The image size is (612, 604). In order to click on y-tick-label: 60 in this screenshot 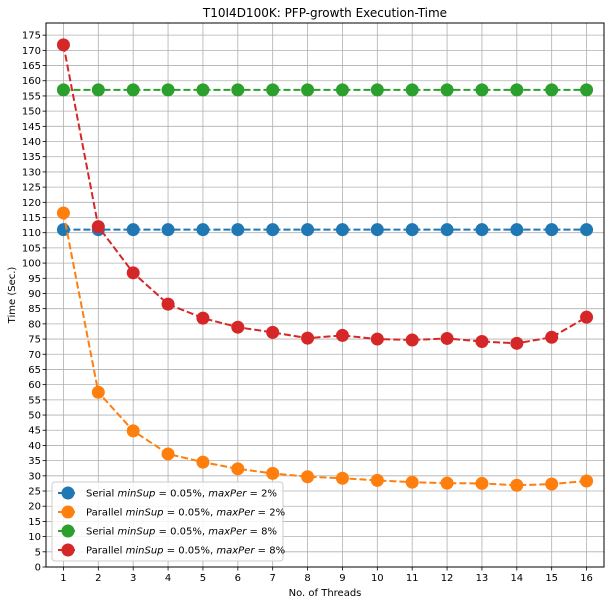, I will do `click(34, 385)`.